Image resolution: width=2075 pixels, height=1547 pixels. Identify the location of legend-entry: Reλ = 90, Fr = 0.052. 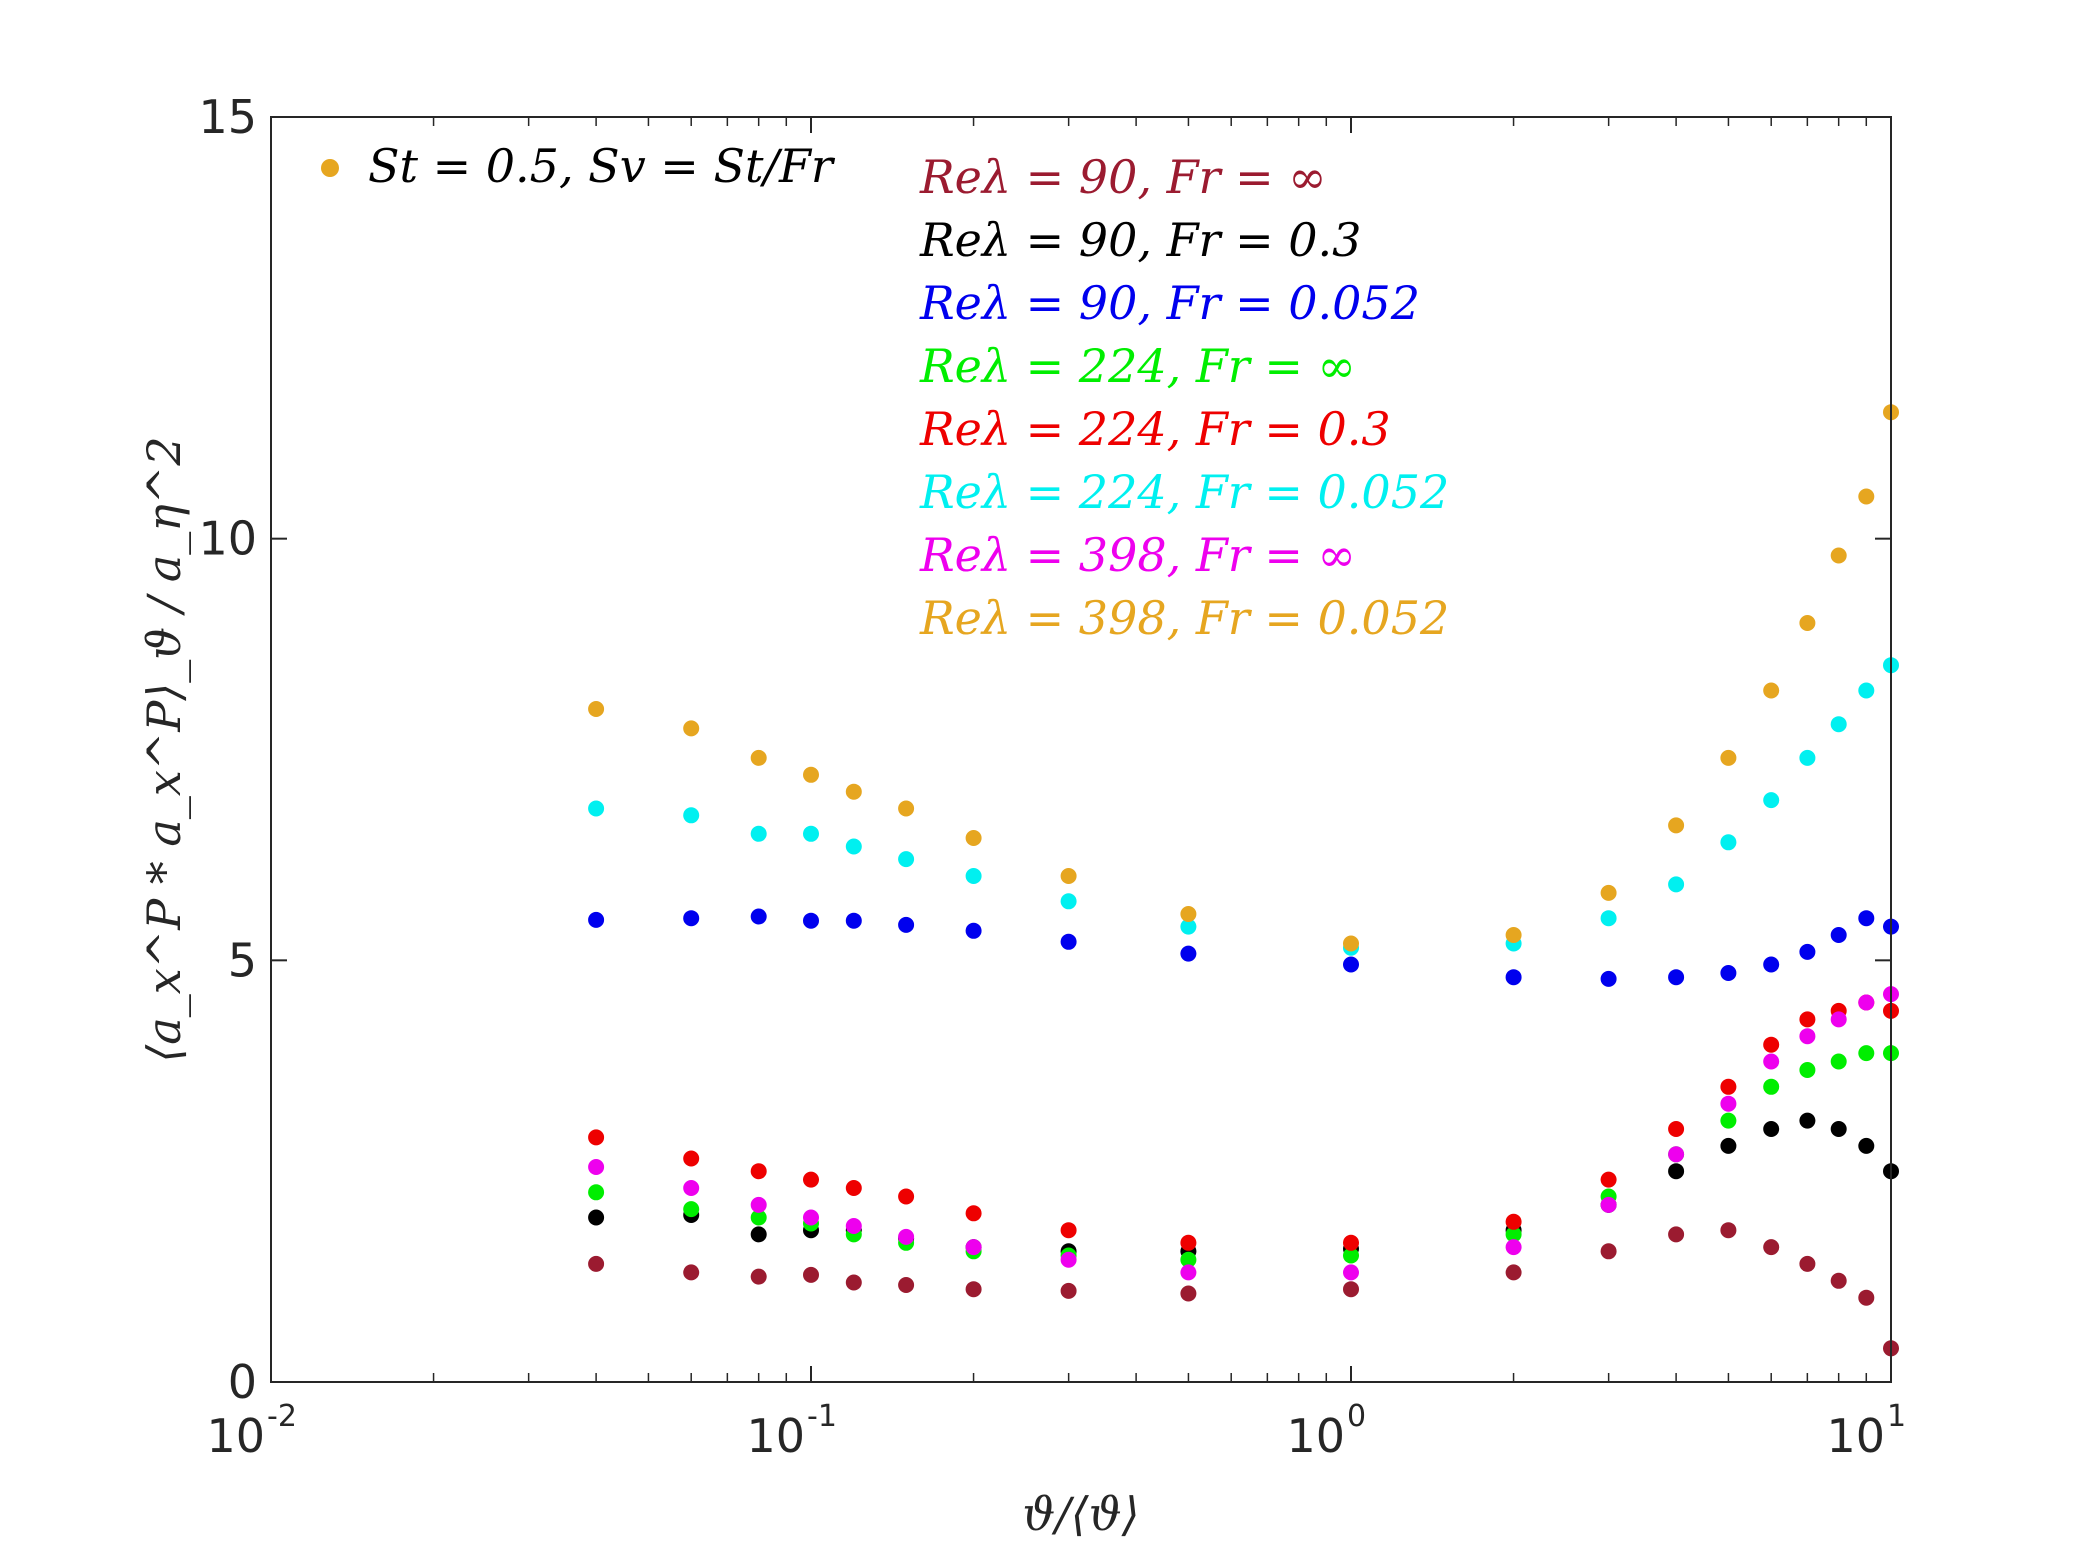
(1169, 303).